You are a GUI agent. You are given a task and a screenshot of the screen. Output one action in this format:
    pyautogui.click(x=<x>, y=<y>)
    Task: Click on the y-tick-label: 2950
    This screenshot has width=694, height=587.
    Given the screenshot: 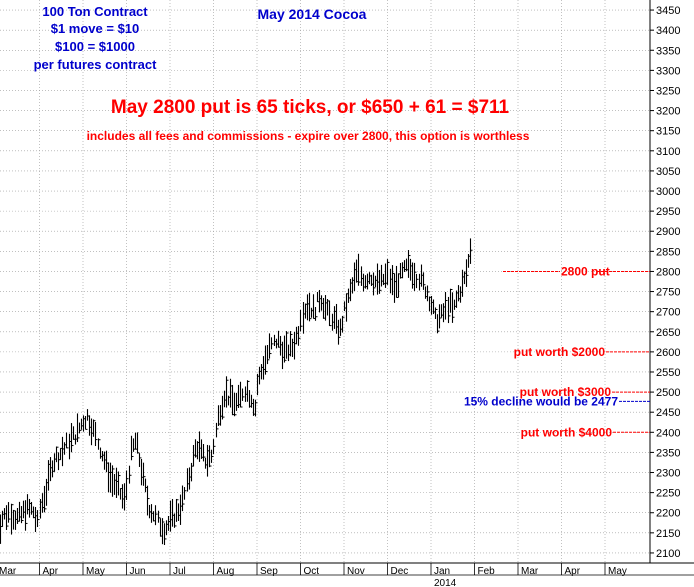 What is the action you would take?
    pyautogui.click(x=668, y=212)
    